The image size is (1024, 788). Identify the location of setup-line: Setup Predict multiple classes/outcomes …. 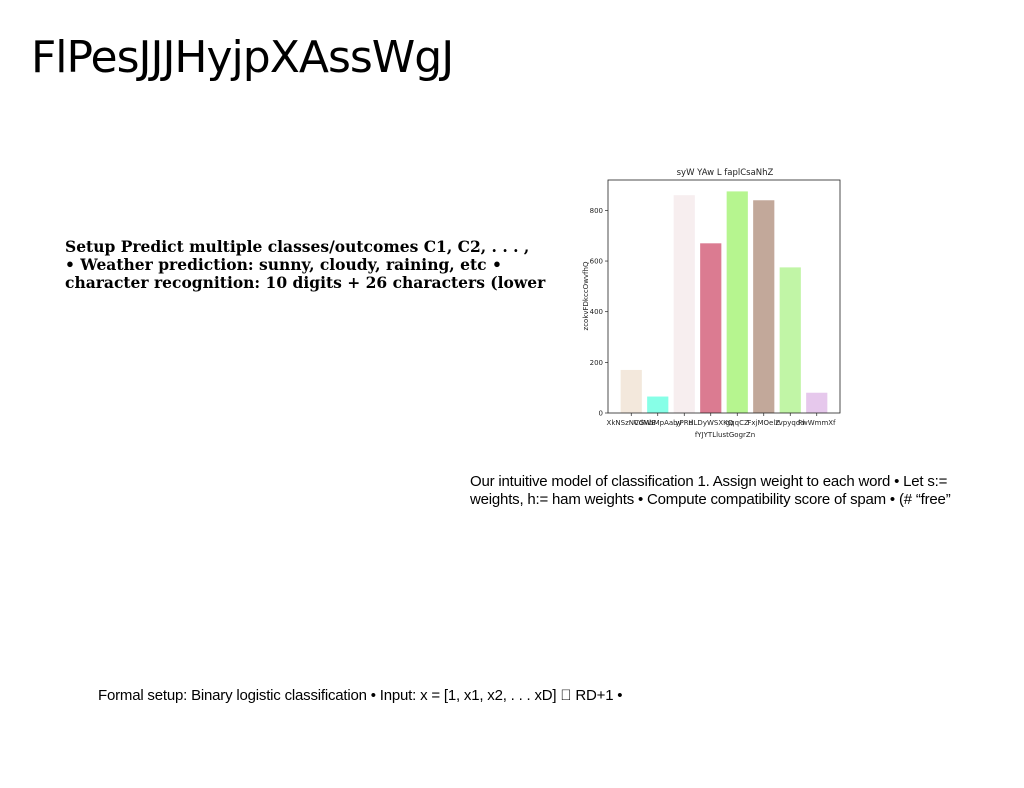
(297, 246).